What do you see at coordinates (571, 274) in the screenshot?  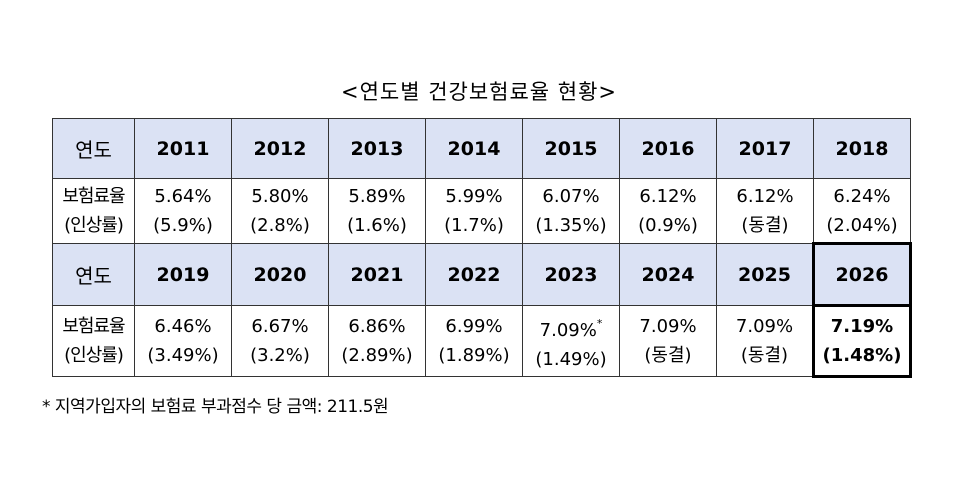 I see `year-cell: 2023` at bounding box center [571, 274].